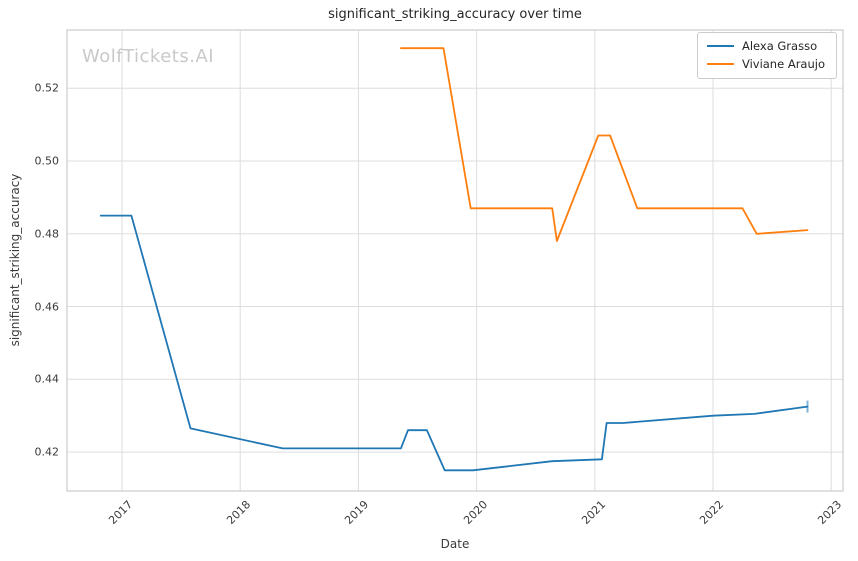 This screenshot has width=858, height=561. Describe the element at coordinates (720, 64) in the screenshot. I see `legend-line-swatch-viviane-araujo` at that location.